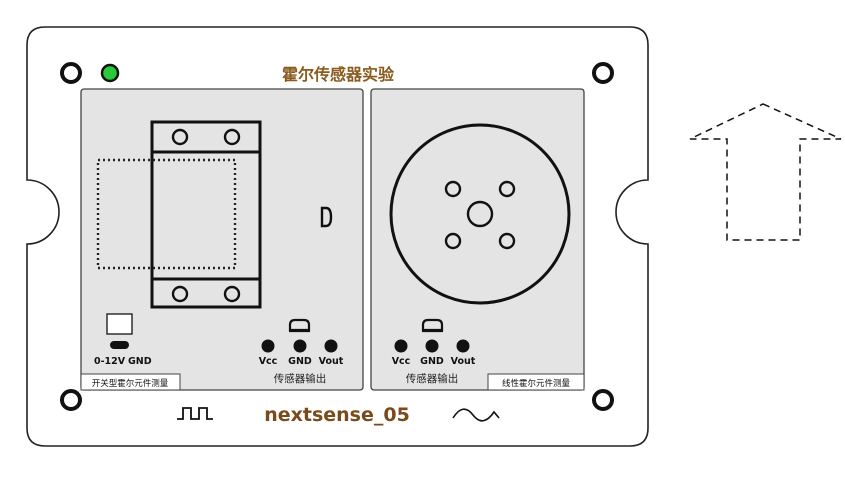  Describe the element at coordinates (603, 73) in the screenshot. I see `mount-hole-top-right` at that location.